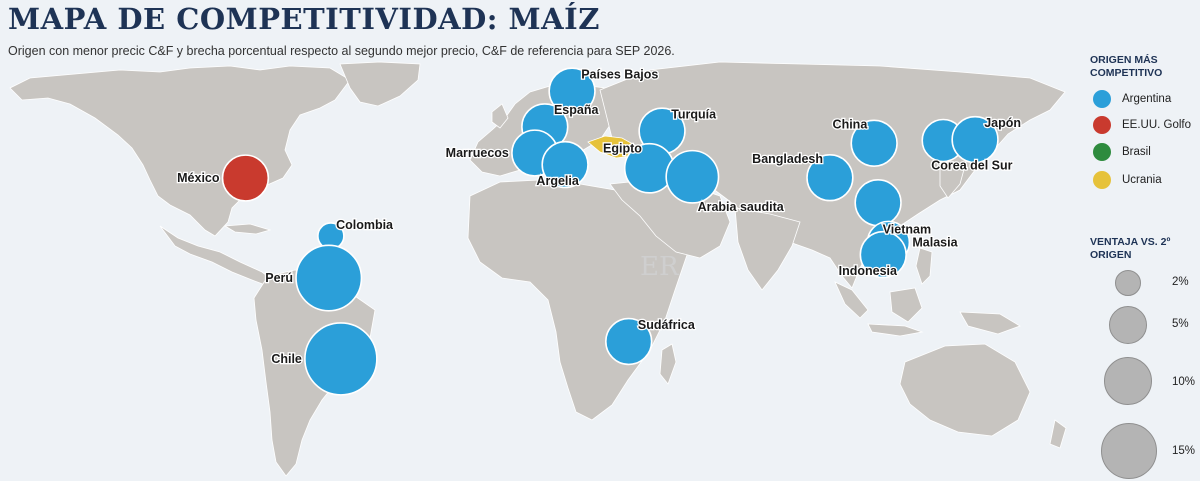 The image size is (1200, 481). Describe the element at coordinates (247, 229) in the screenshot. I see `cuba-landmass` at that location.